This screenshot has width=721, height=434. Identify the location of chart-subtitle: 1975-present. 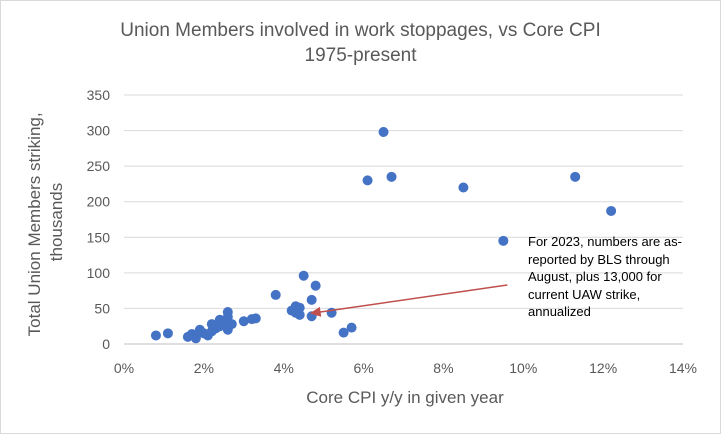
(360, 55).